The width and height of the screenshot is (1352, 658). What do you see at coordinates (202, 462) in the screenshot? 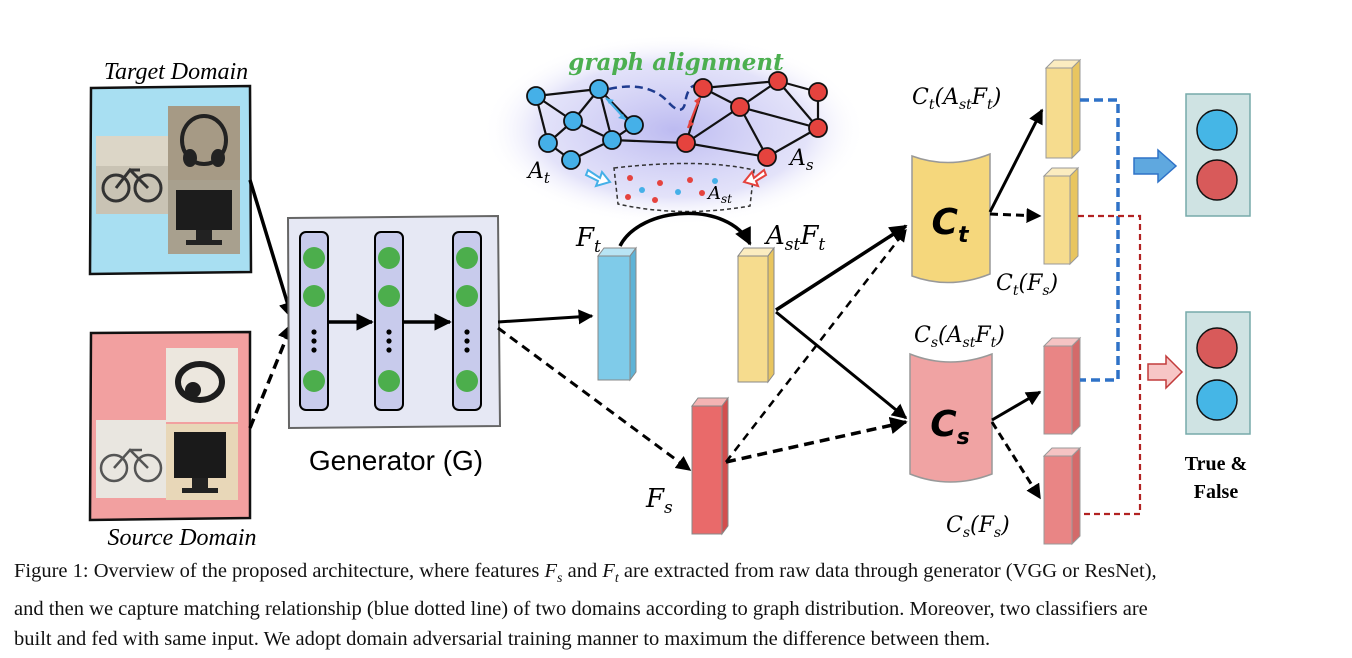
I see `source-monitor-photo` at bounding box center [202, 462].